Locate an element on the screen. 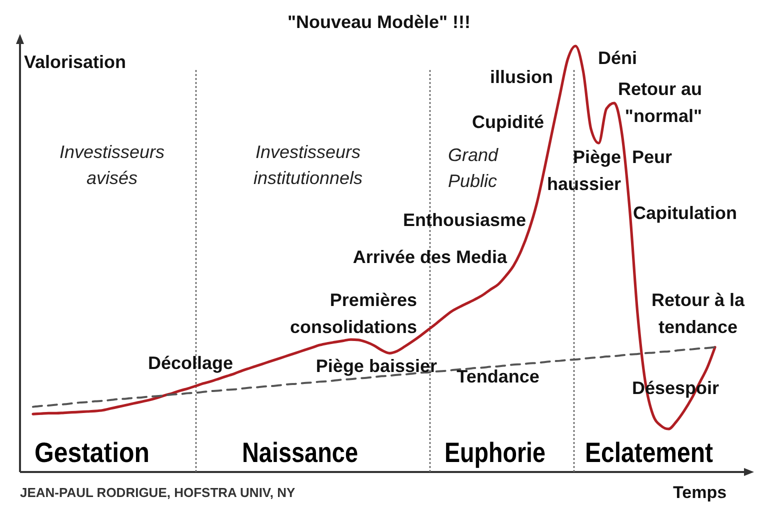 Image resolution: width=768 pixels, height=510 pixels. annotation: Gestation is located at coordinates (99, 452).